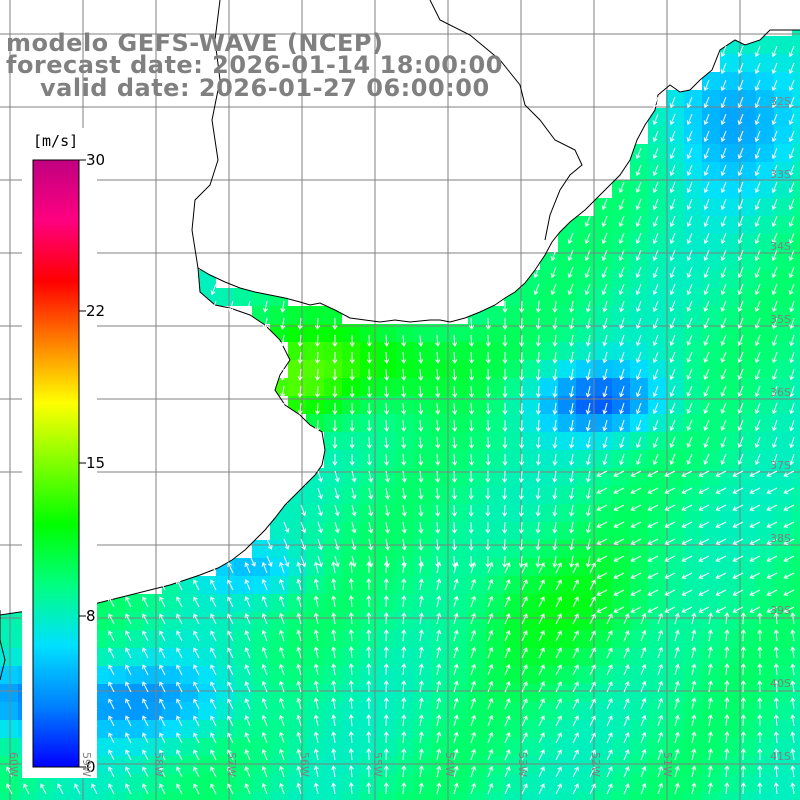 Image resolution: width=800 pixels, height=800 pixels. I want to click on lon-label: 59W, so click(86, 764).